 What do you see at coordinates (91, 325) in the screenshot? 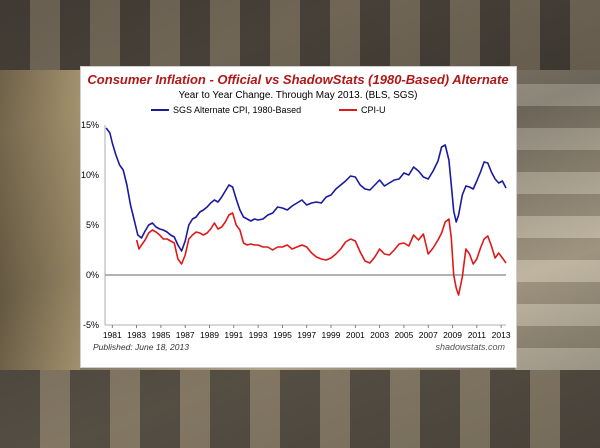
I see `y-tick-label: -5%` at bounding box center [91, 325].